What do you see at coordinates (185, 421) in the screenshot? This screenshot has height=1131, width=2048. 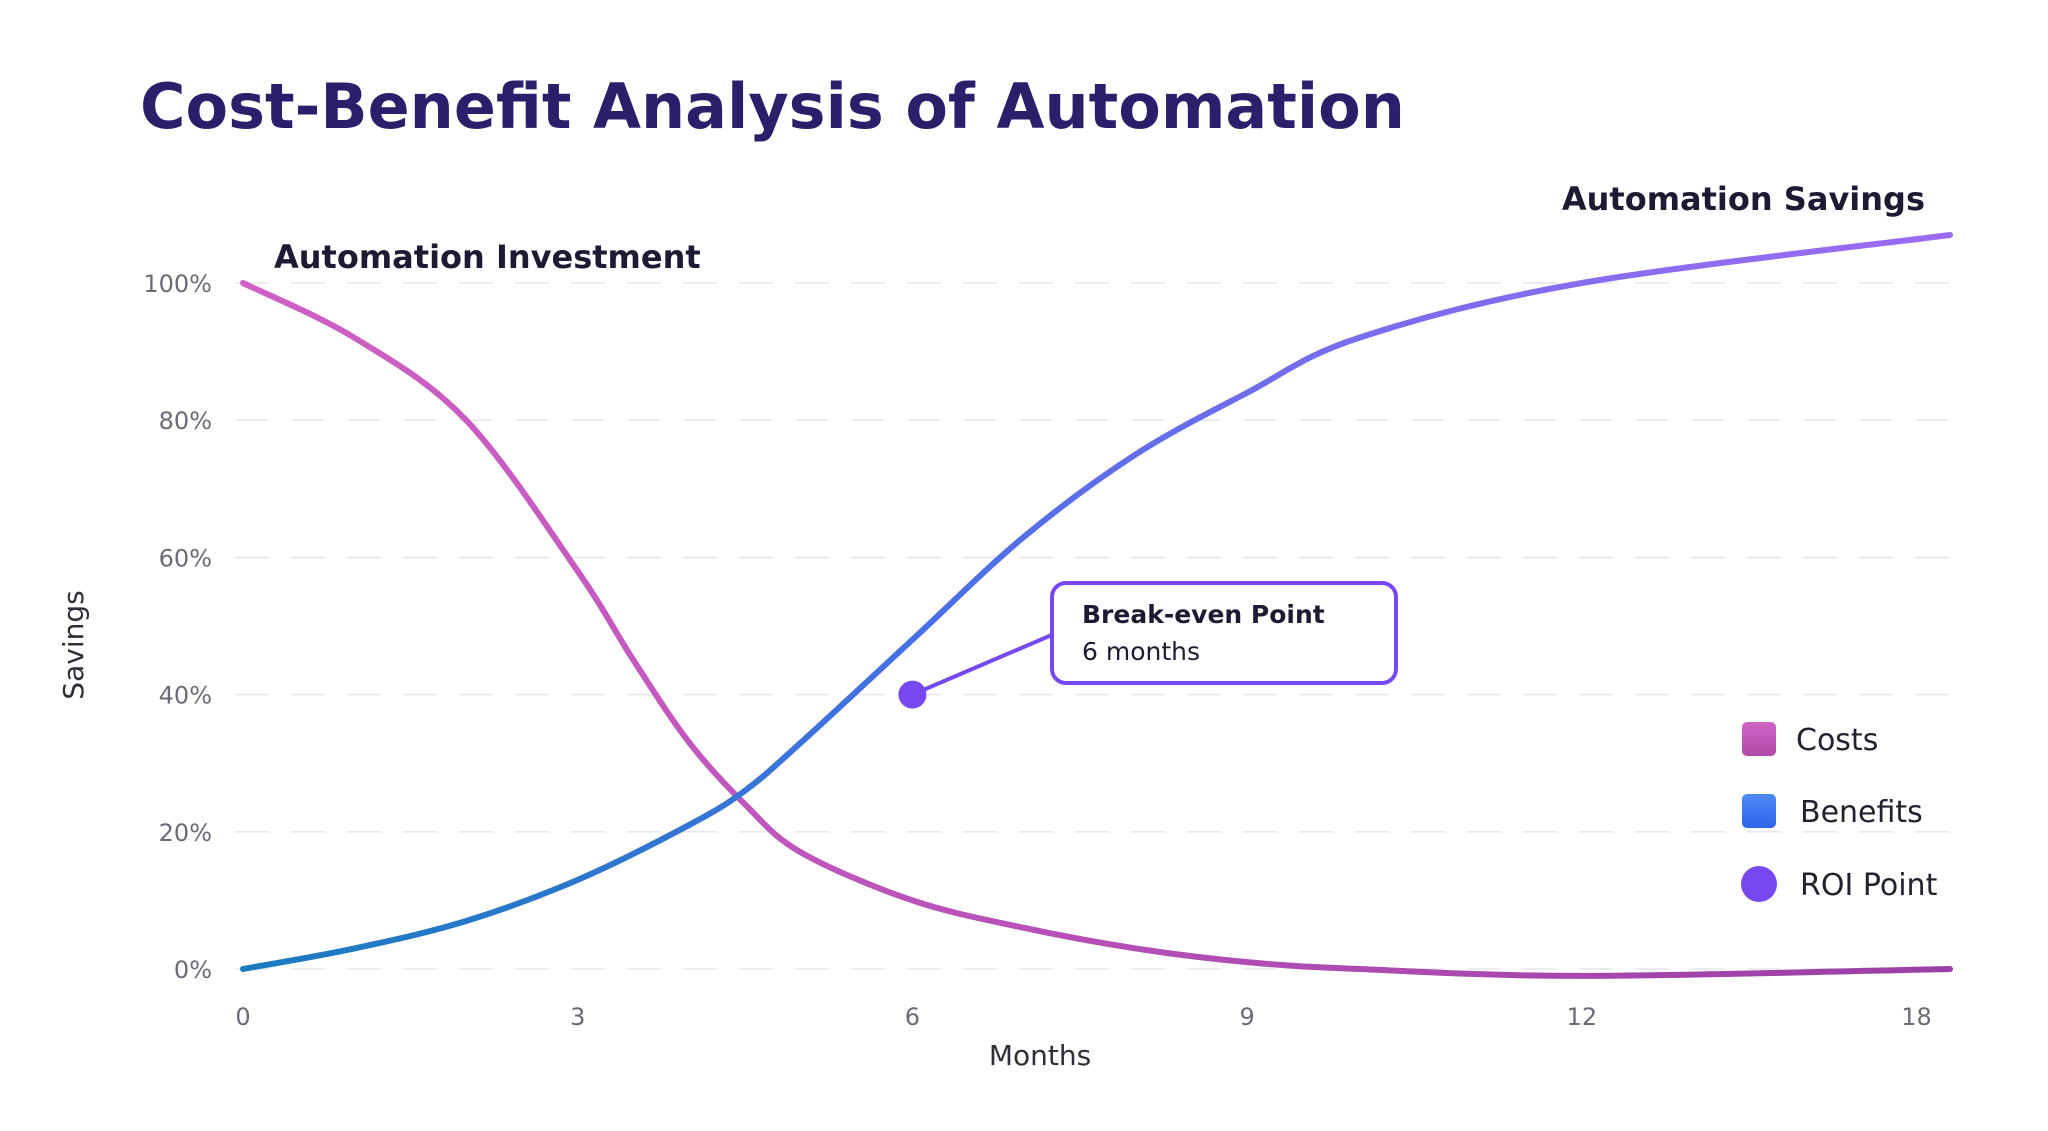 I see `y-tick-label: 80%` at bounding box center [185, 421].